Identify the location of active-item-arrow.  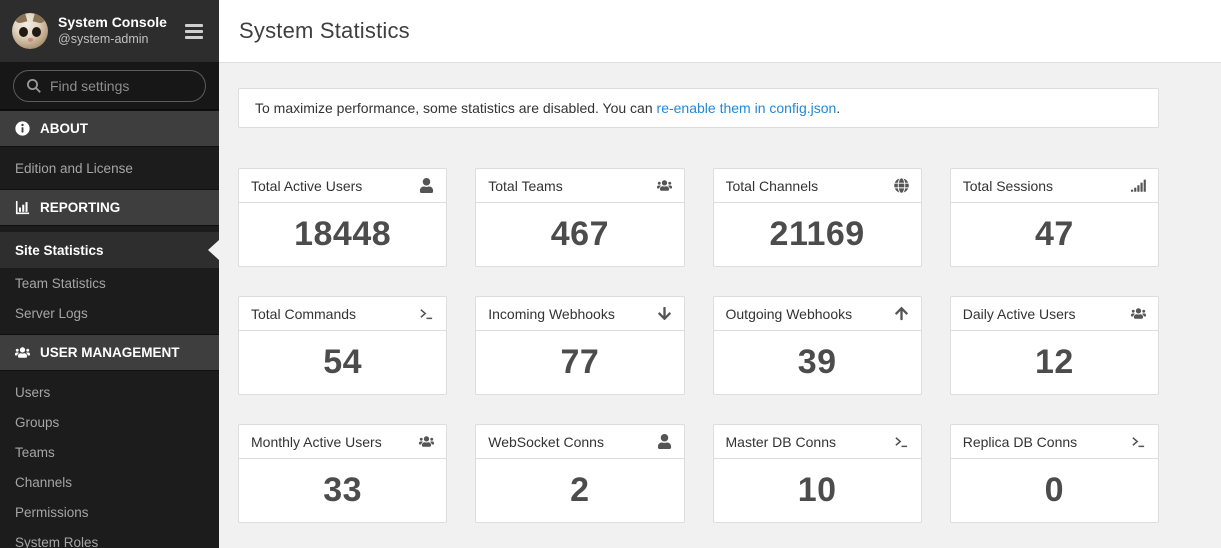
(213, 250).